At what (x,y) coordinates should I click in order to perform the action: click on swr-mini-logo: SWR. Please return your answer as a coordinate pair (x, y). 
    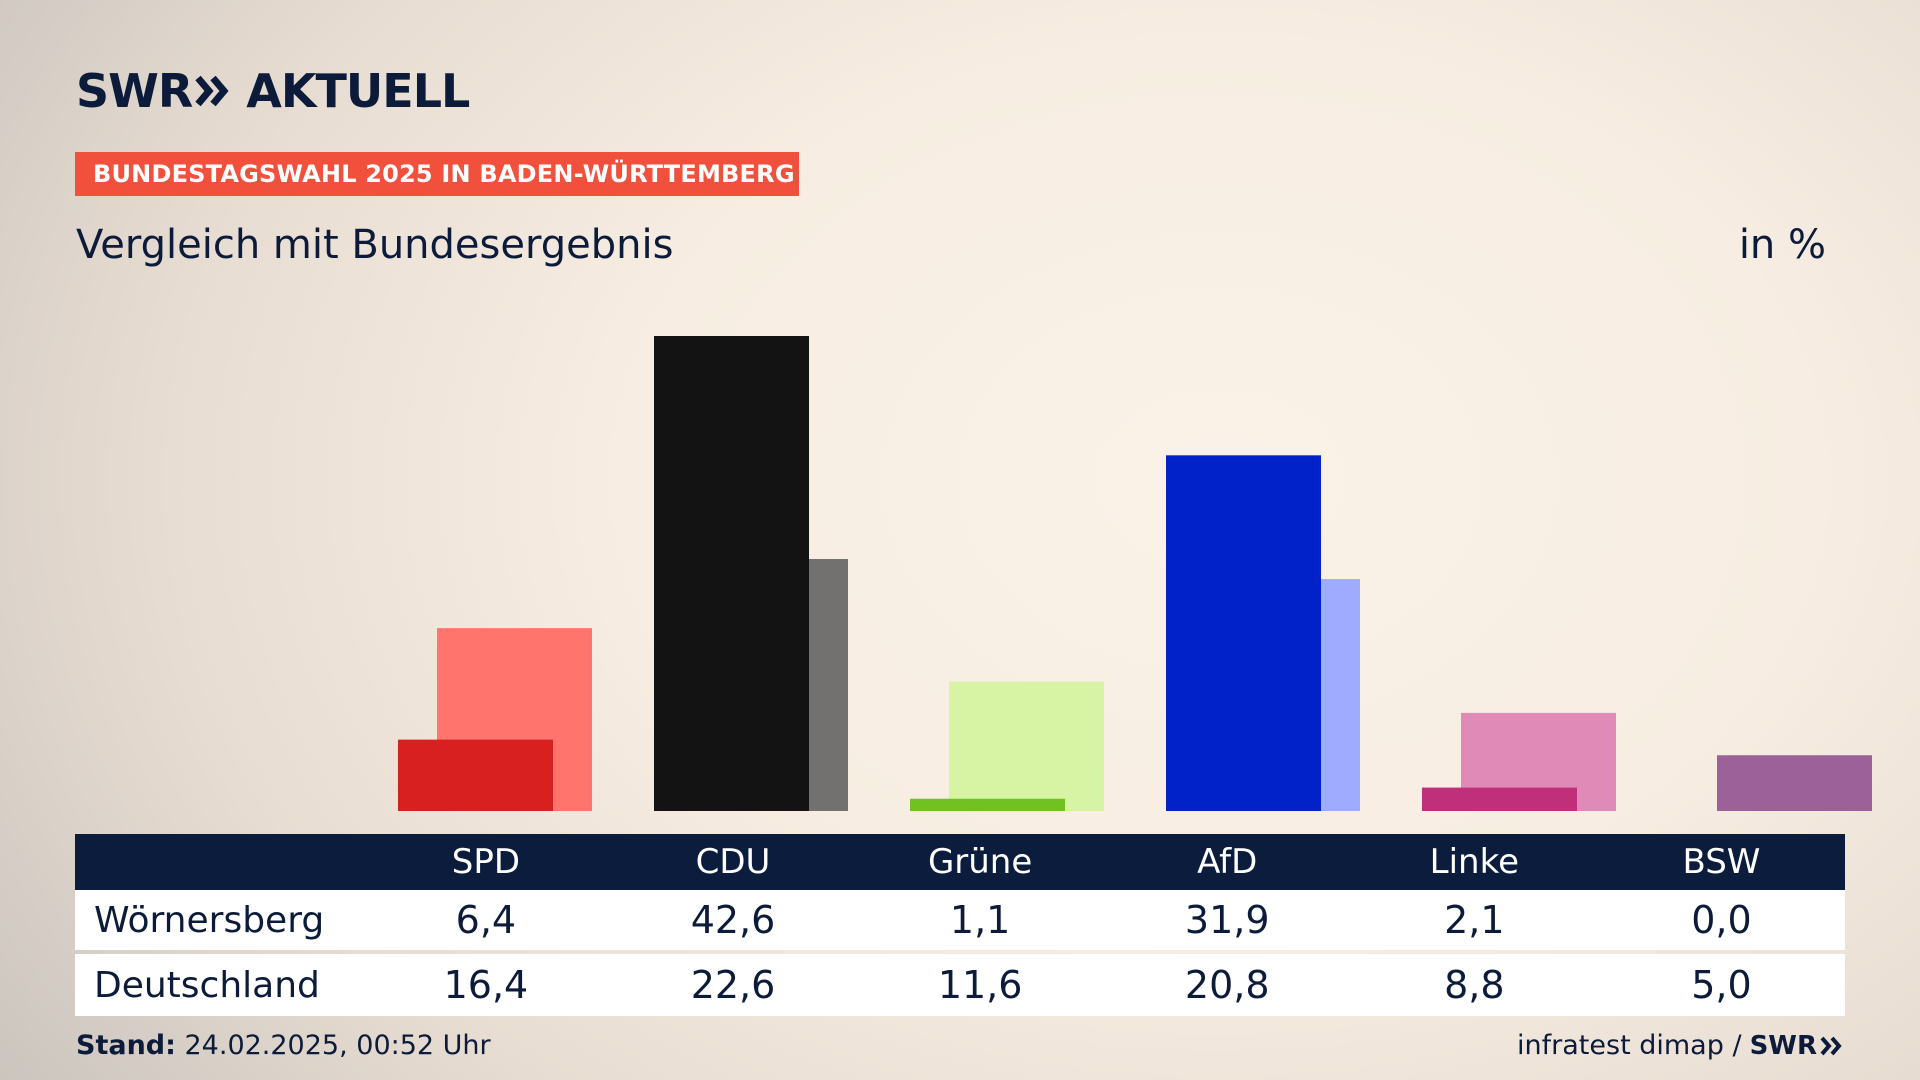
    Looking at the image, I should click on (1797, 1046).